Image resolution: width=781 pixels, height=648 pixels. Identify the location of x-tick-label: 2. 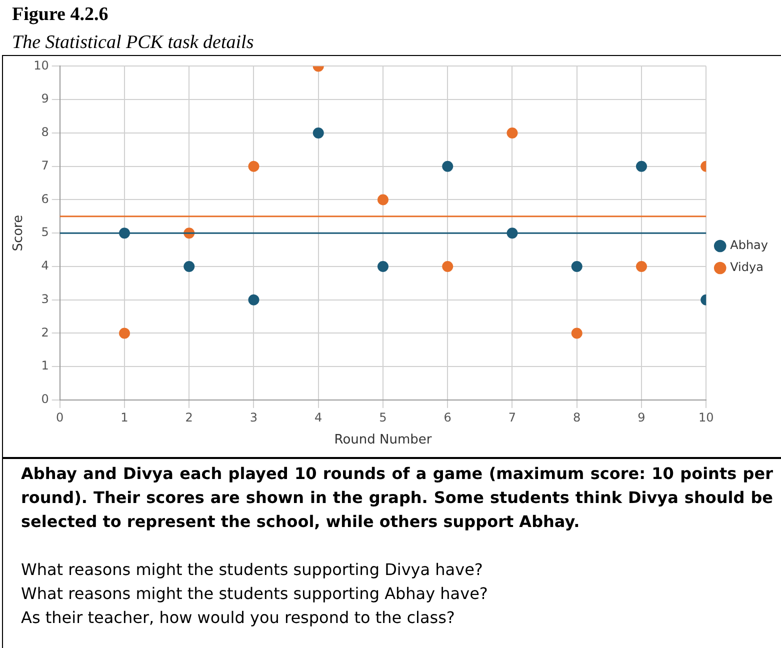
(189, 417).